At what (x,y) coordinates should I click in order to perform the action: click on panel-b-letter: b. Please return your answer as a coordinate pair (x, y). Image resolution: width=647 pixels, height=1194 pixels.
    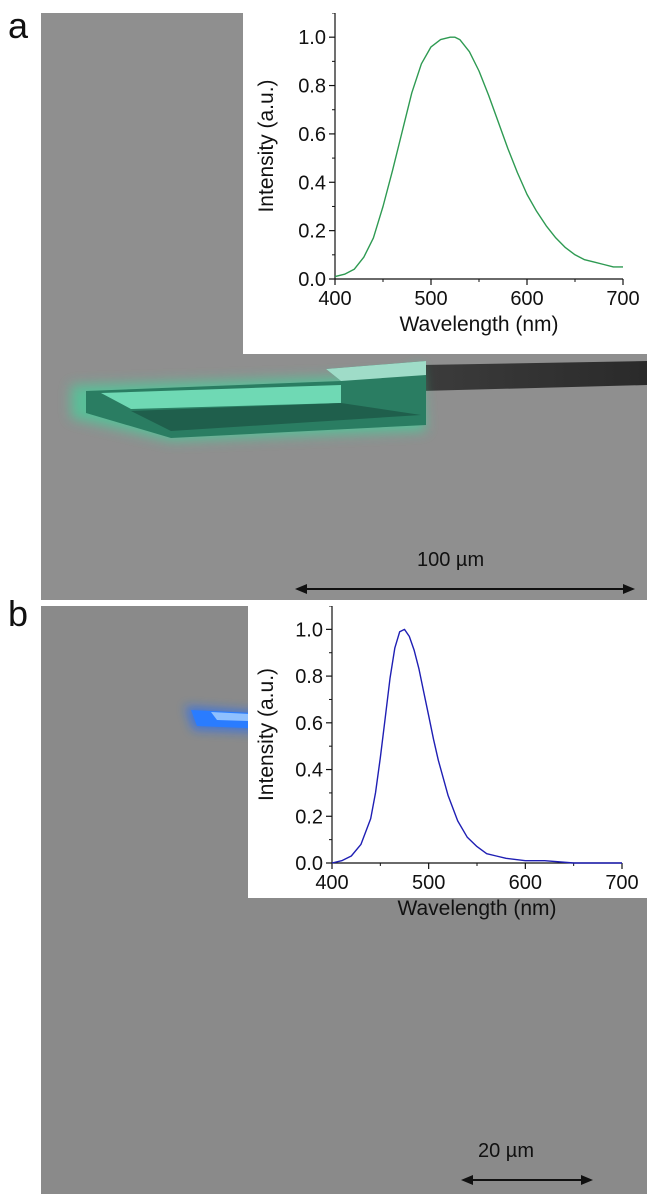
    Looking at the image, I should click on (18, 613).